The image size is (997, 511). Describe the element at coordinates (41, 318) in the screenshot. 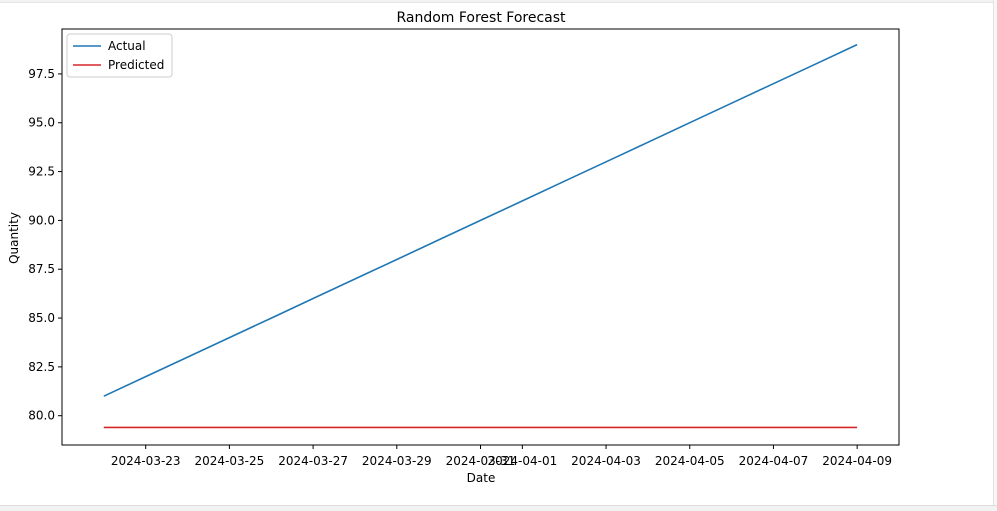

I see `y-tick-label: 85.0` at that location.